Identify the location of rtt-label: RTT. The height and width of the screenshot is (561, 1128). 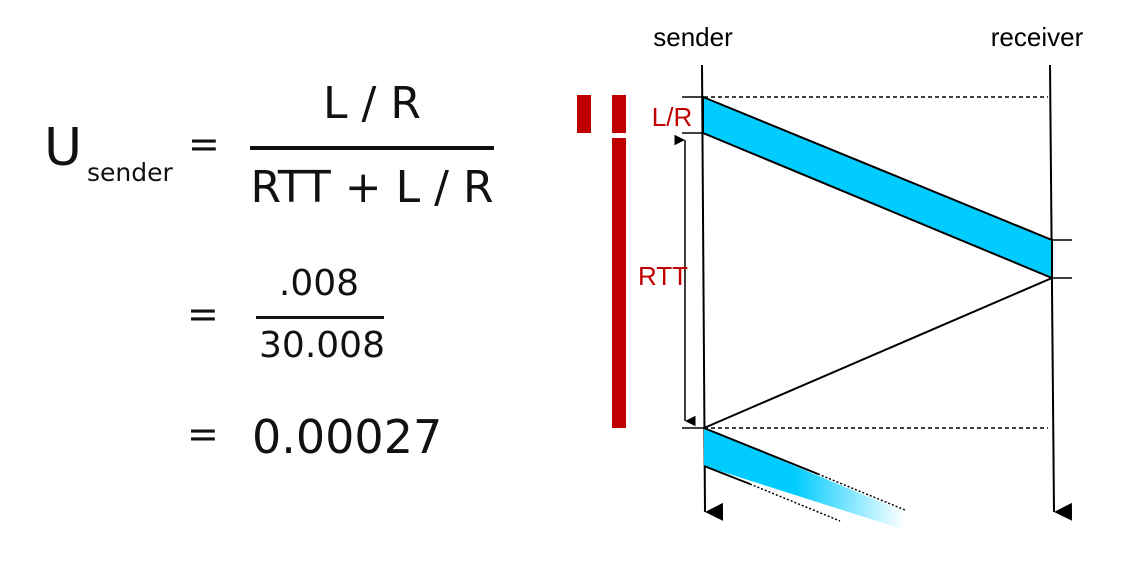
(663, 276).